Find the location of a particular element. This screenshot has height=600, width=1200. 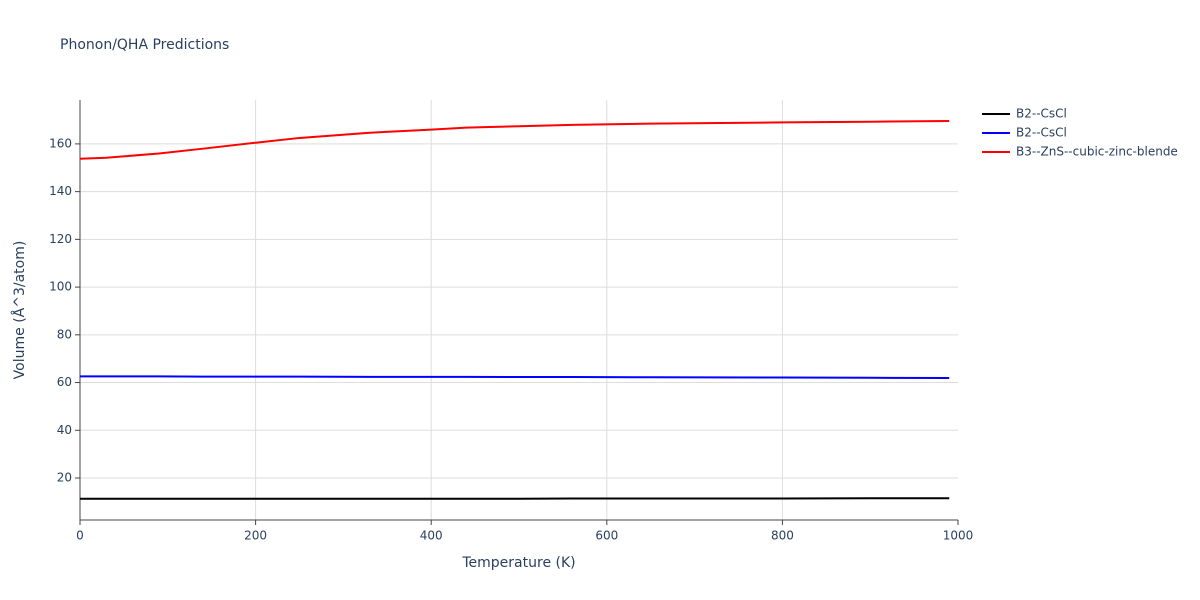

x-tick-label: 600 is located at coordinates (606, 536).